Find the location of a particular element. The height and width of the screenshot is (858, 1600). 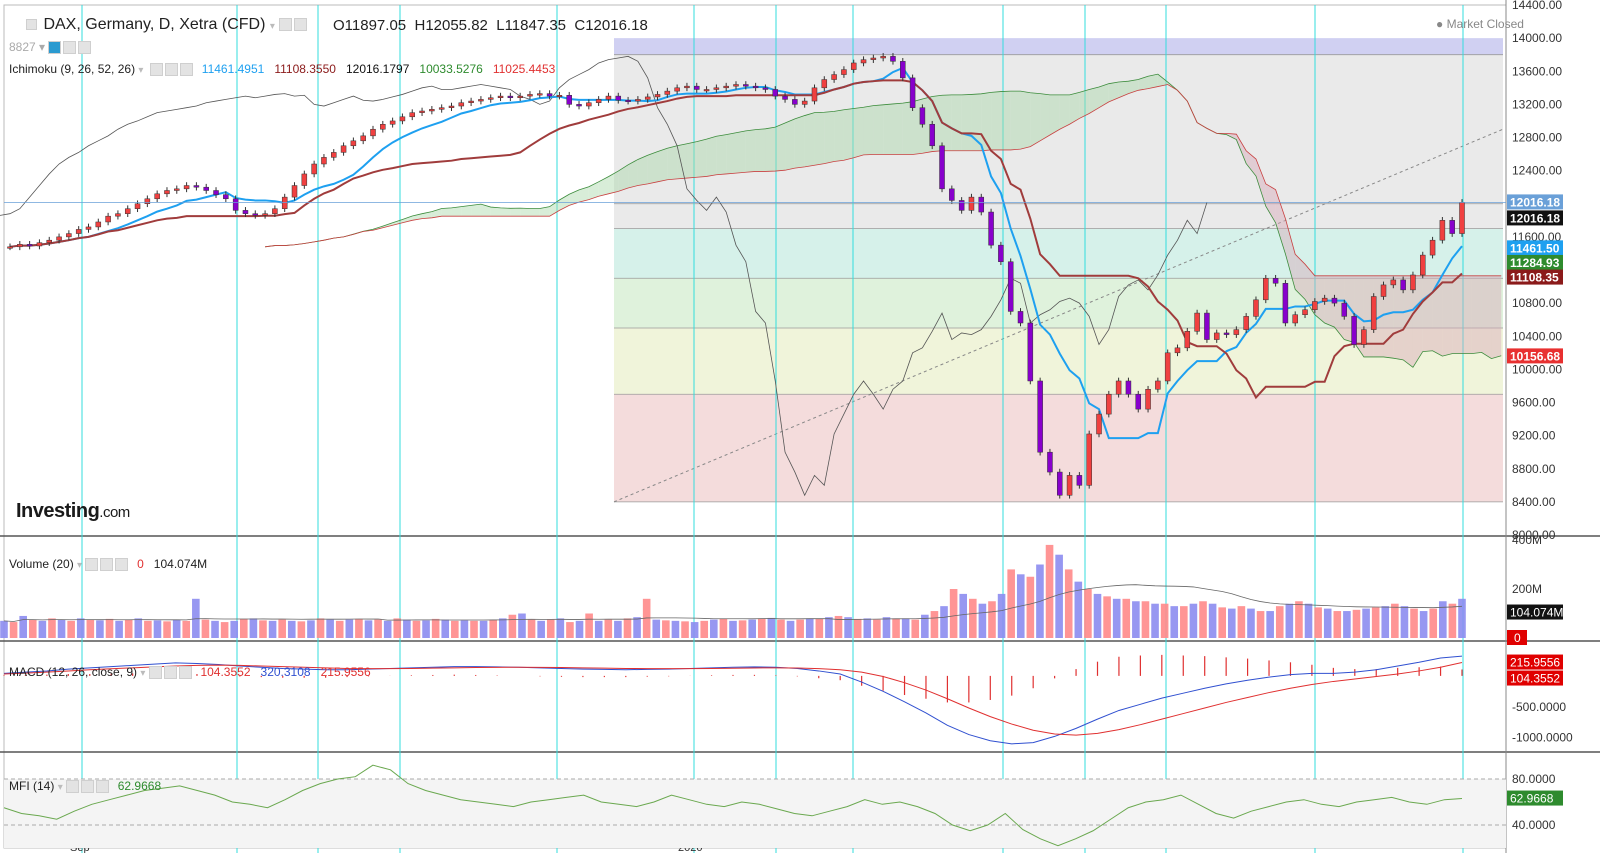

open-label: O is located at coordinates (339, 25).